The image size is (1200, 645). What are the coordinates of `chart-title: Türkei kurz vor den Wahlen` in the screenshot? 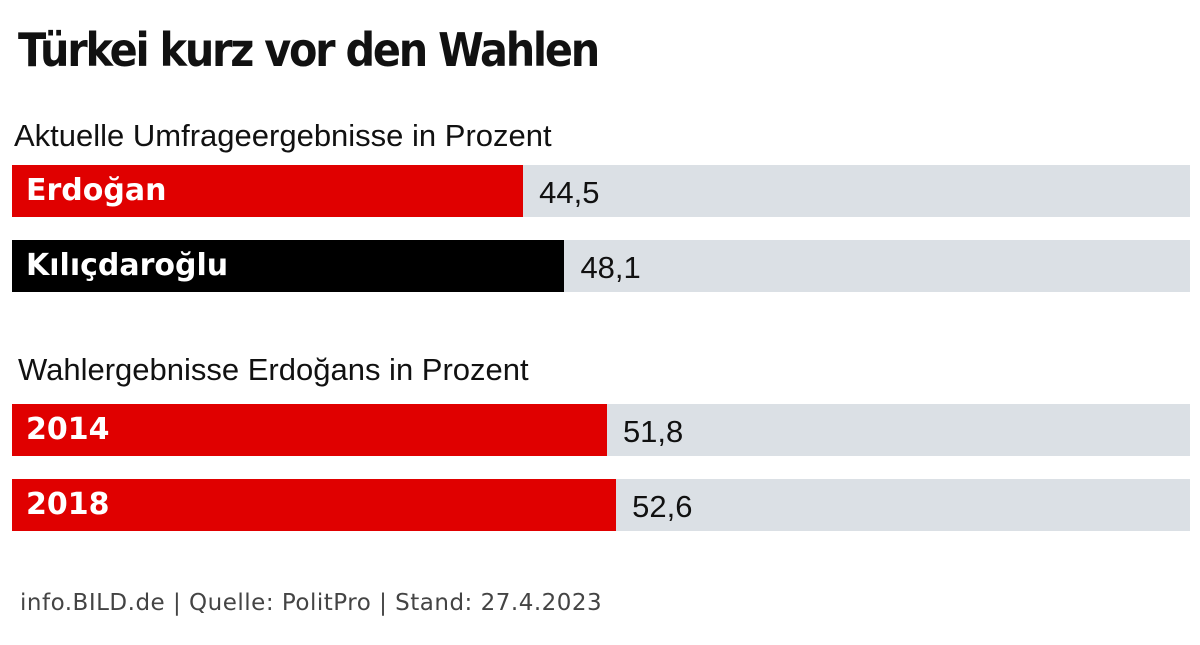 It's located at (309, 50).